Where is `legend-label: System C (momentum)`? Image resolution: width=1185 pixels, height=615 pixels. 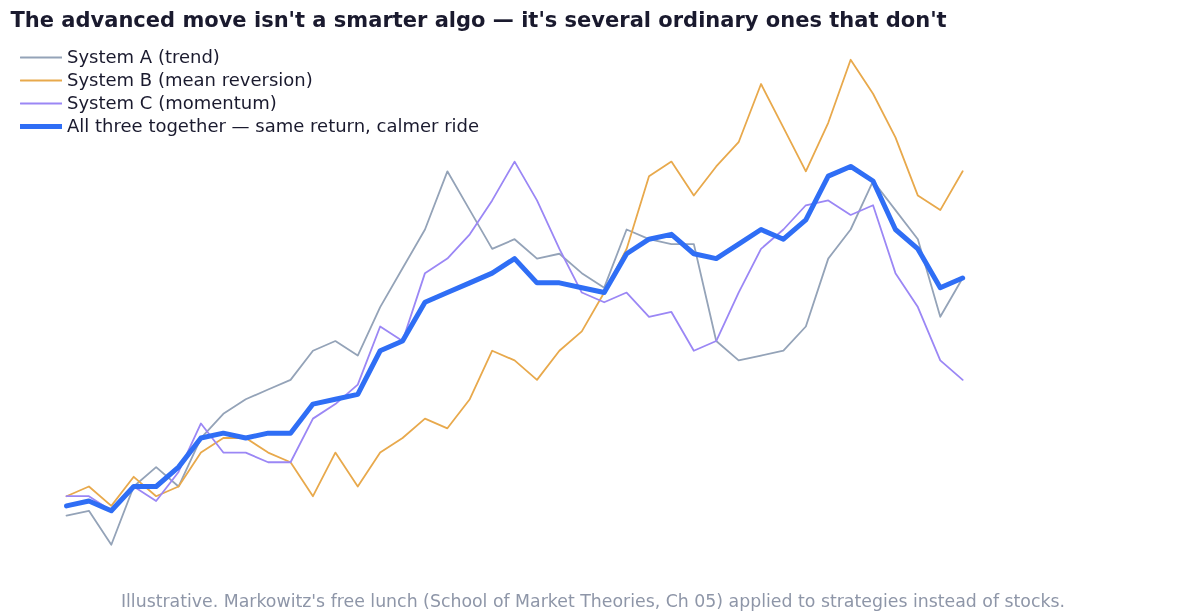 legend-label: System C (momentum) is located at coordinates (172, 102).